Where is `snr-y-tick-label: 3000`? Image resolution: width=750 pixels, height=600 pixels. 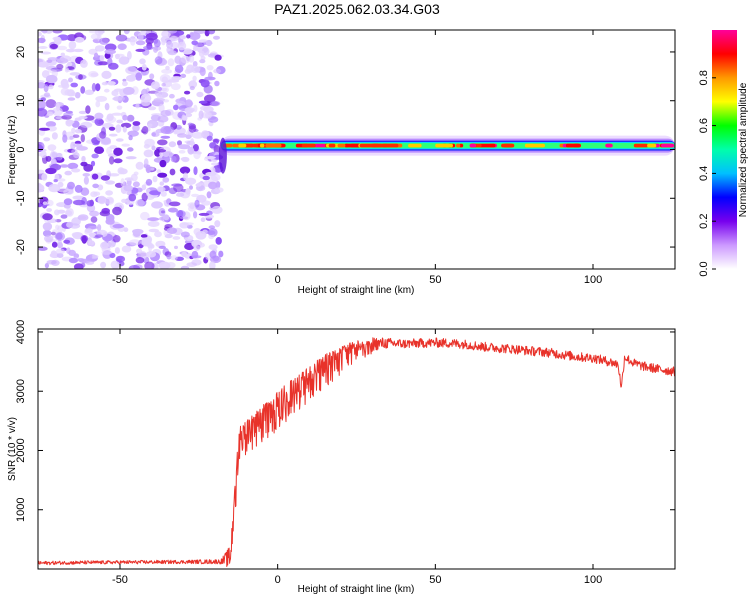 snr-y-tick-label: 3000 is located at coordinates (21, 391).